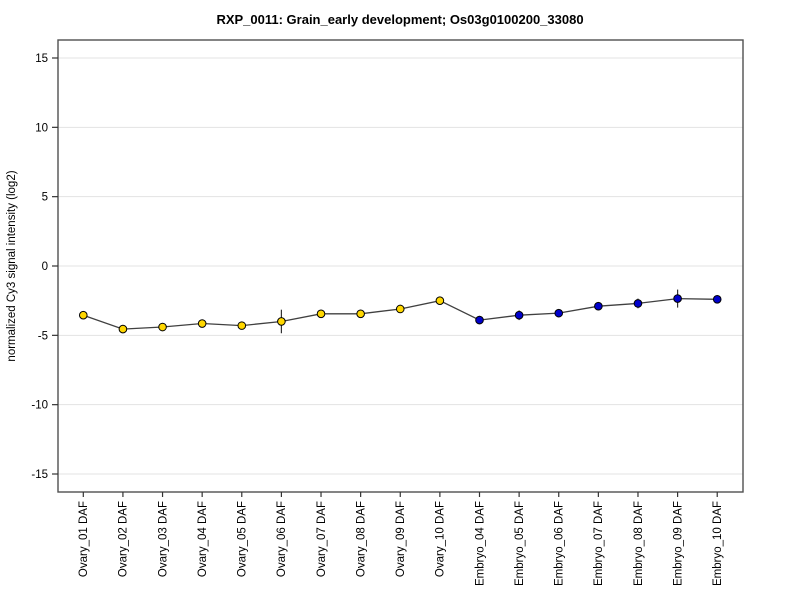  I want to click on x-tick-label: Embryo_08 DAF, so click(639, 543).